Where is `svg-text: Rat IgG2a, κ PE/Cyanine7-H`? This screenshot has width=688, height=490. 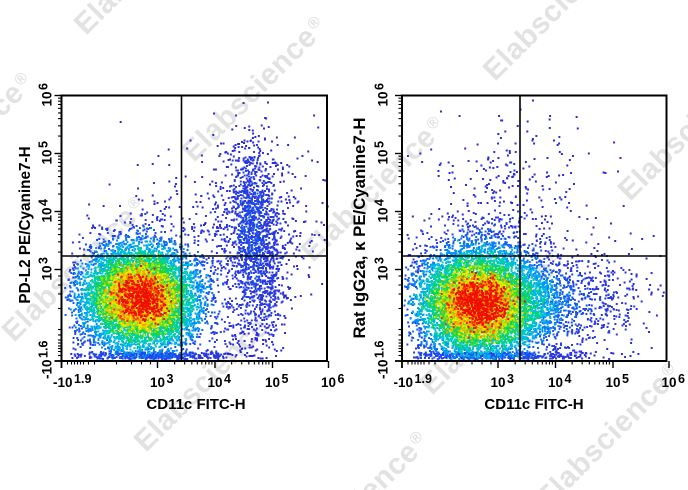 svg-text: Rat IgG2a, κ PE/Cyanine7-H is located at coordinates (359, 227).